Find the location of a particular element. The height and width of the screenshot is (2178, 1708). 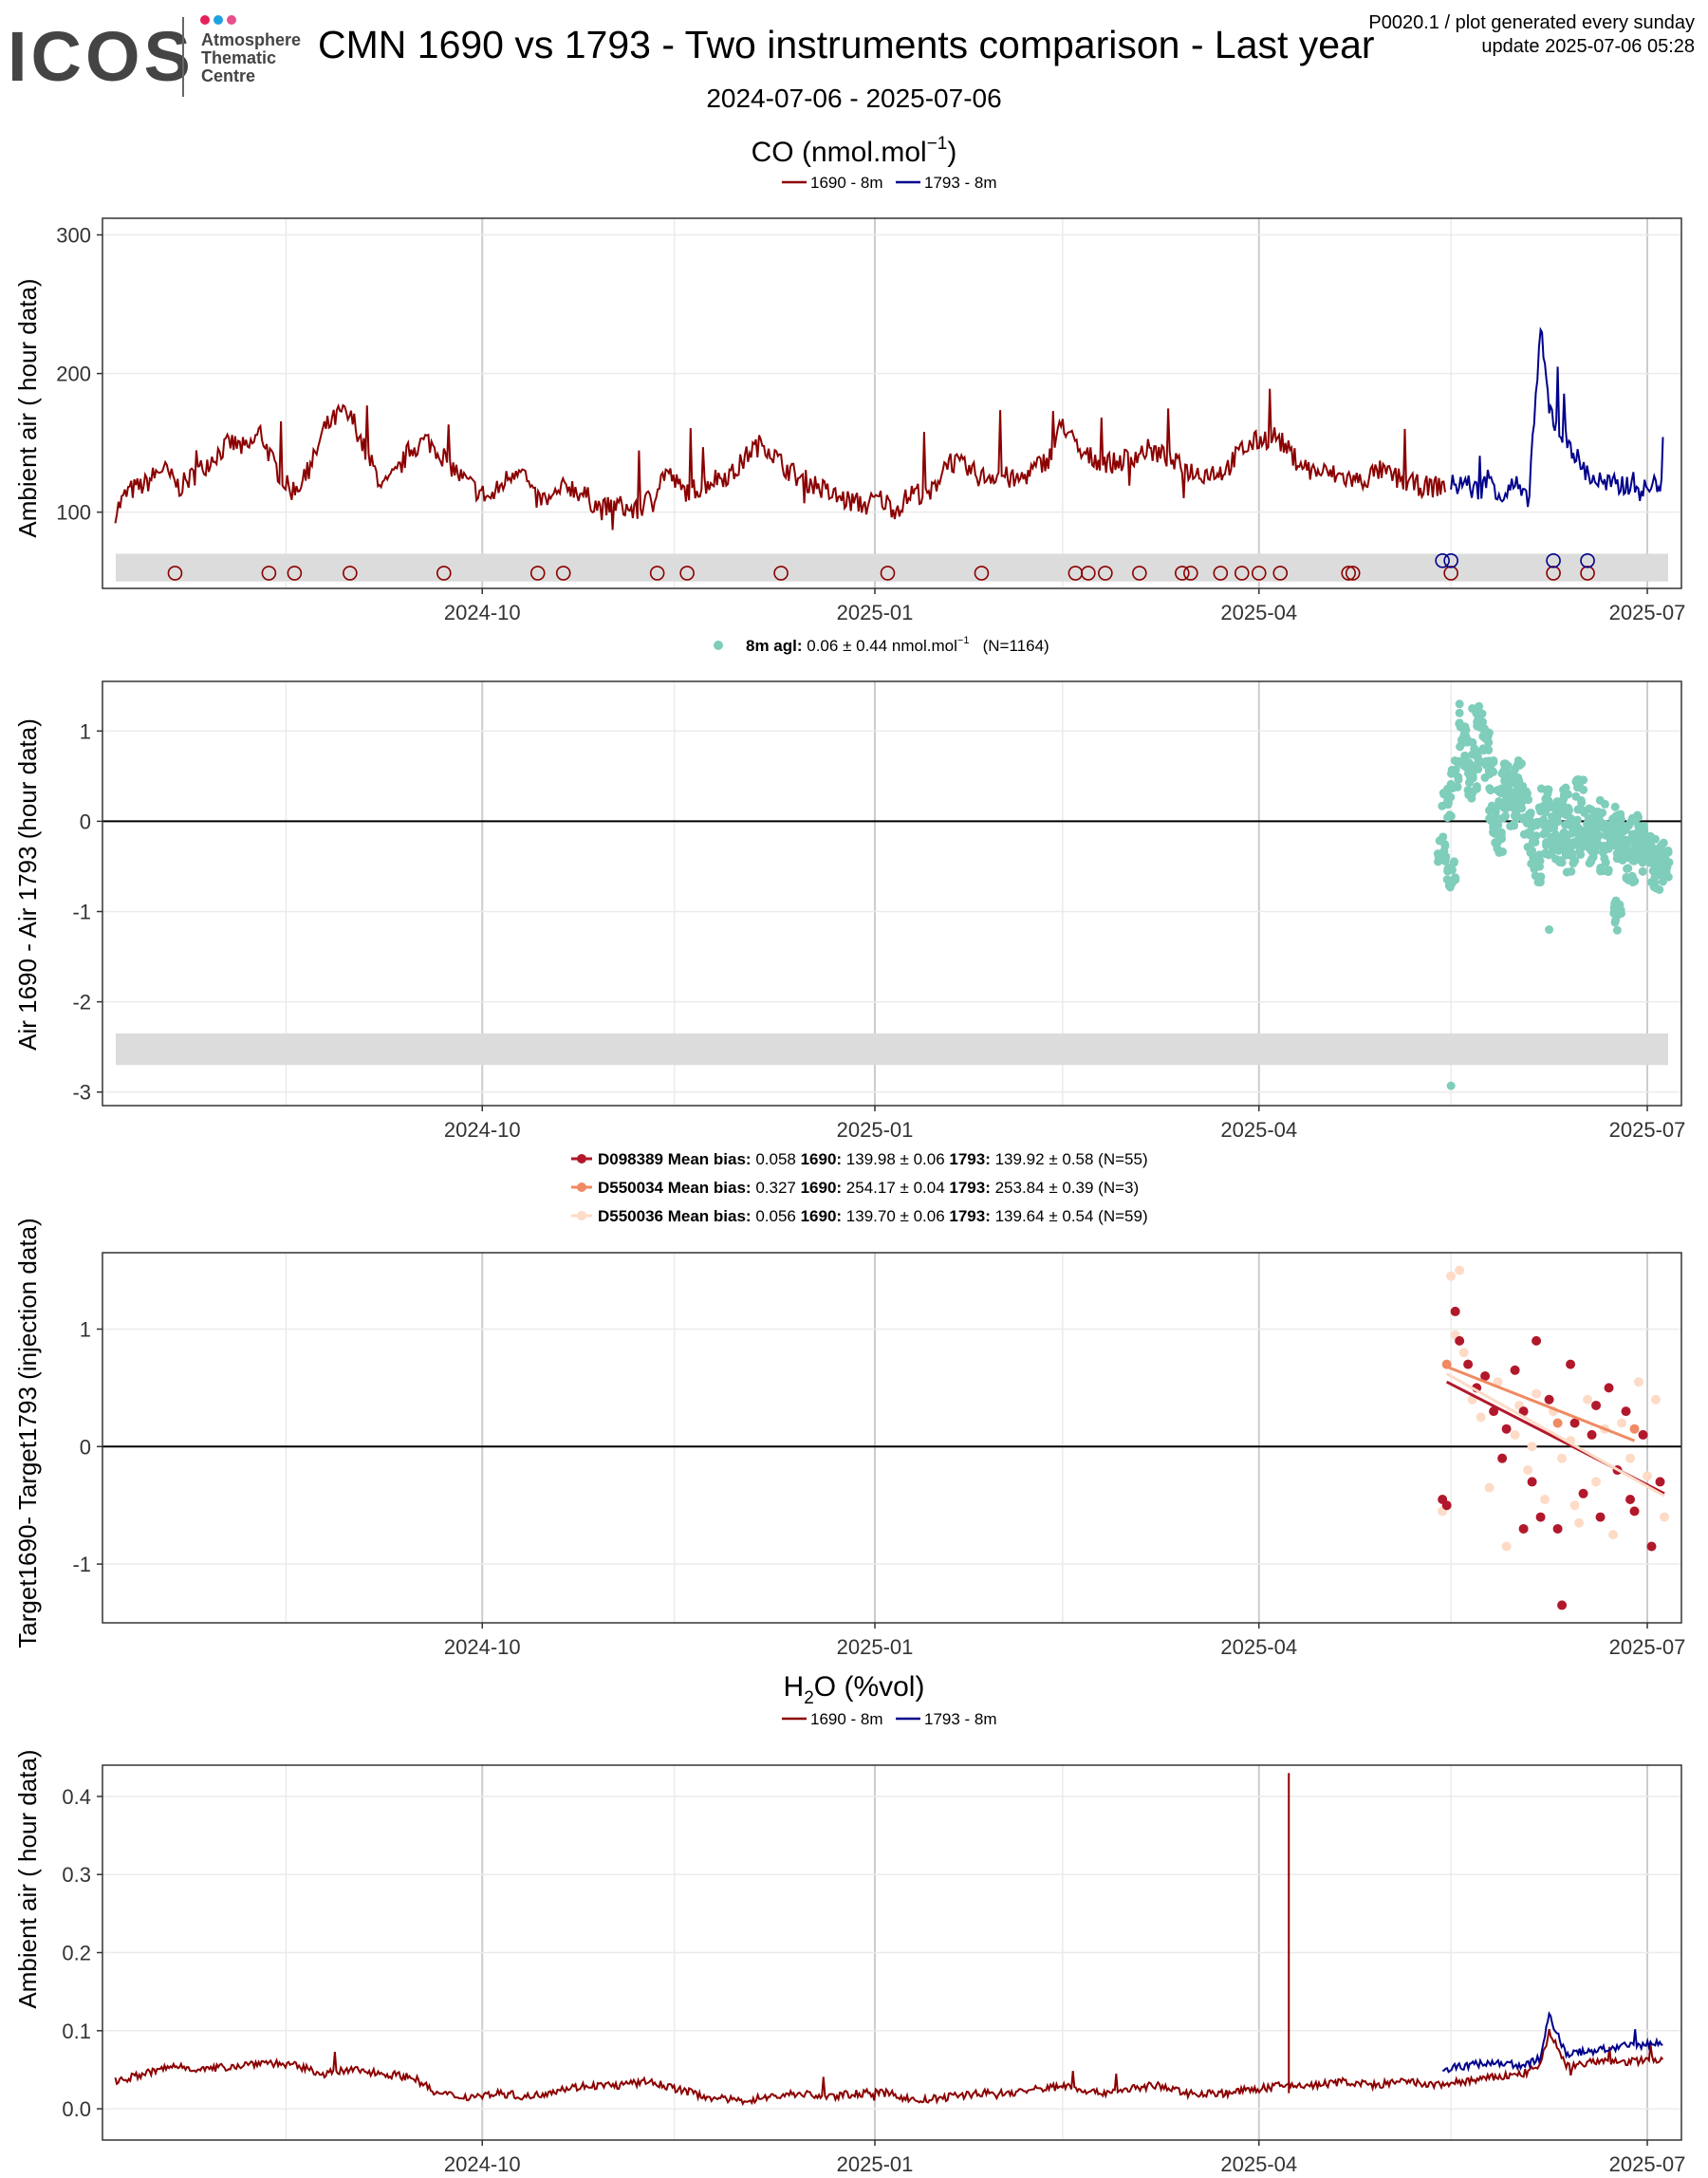

target-legend-text: 139.98 ± 0.06 is located at coordinates (893, 1159).